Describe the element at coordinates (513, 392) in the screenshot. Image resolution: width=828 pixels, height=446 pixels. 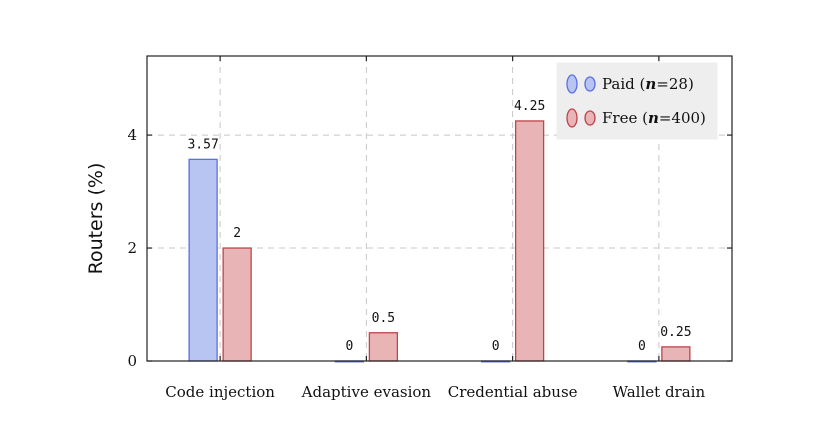
I see `x-tick-label: Credential abuse` at that location.